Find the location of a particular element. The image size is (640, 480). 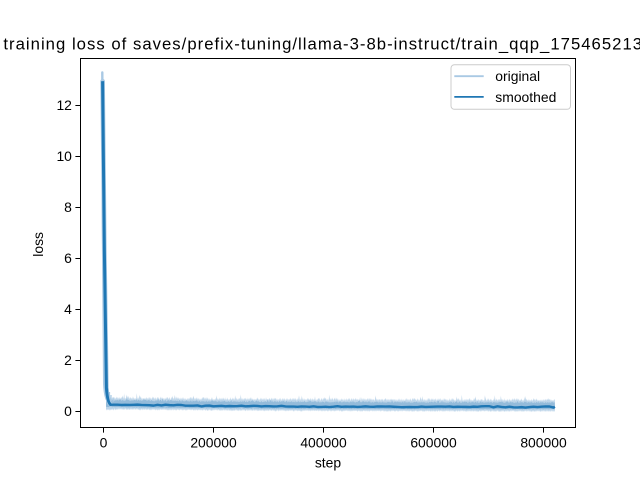

svg-text: 200000 is located at coordinates (213, 443).